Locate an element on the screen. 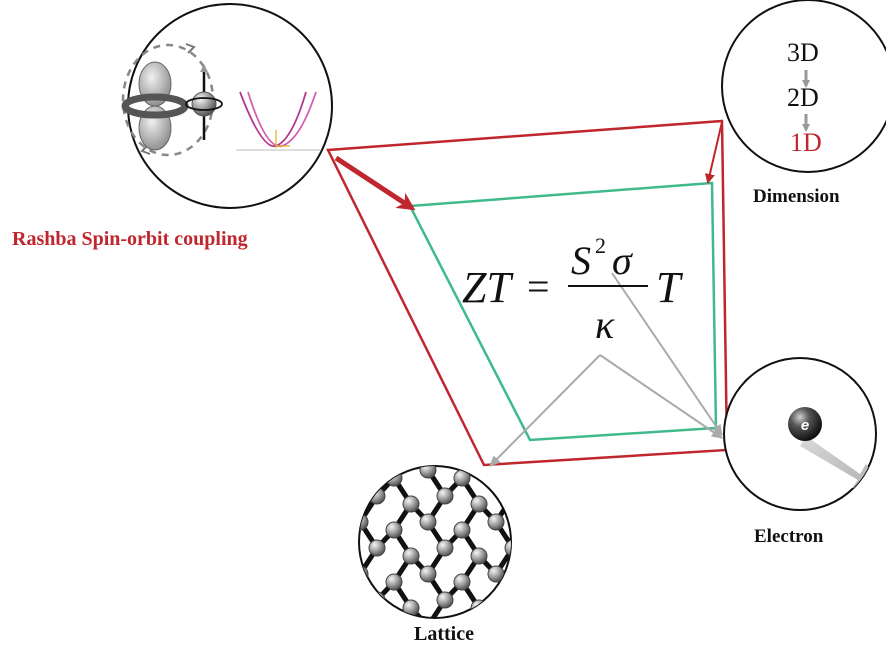 Image resolution: width=886 pixels, height=657 pixels. formula-numerator-base: S is located at coordinates (581, 260).